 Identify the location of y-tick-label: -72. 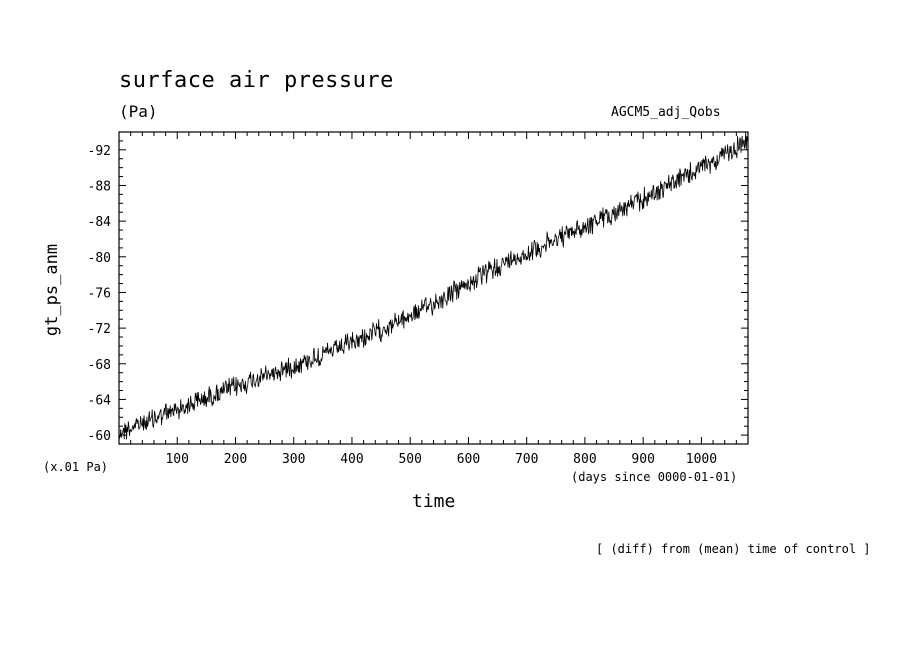
(99, 329).